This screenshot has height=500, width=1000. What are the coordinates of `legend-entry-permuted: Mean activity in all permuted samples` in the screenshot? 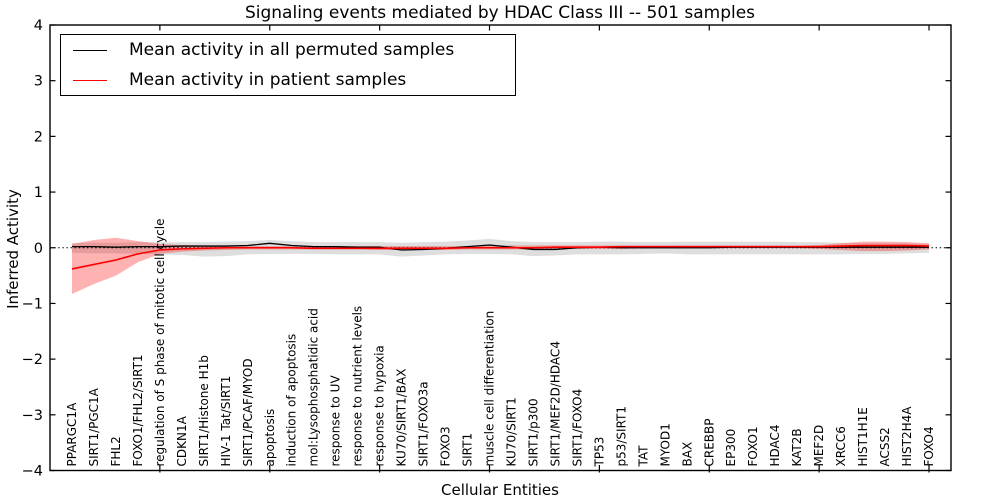 It's located at (294, 50).